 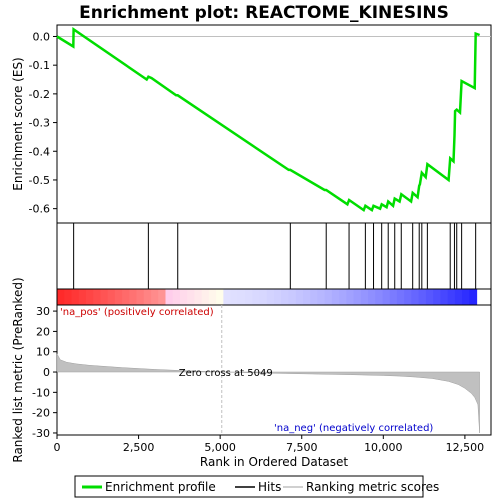 I want to click on x-tick-label: 10,000, so click(x=383, y=447).